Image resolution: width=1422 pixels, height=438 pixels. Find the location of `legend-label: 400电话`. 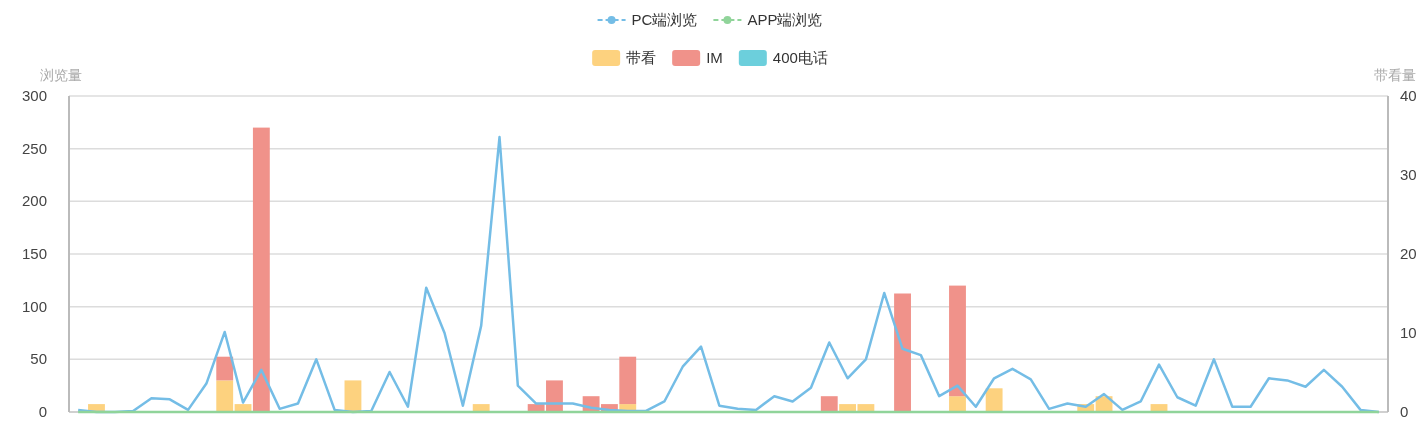

legend-label: 400电话 is located at coordinates (800, 57).